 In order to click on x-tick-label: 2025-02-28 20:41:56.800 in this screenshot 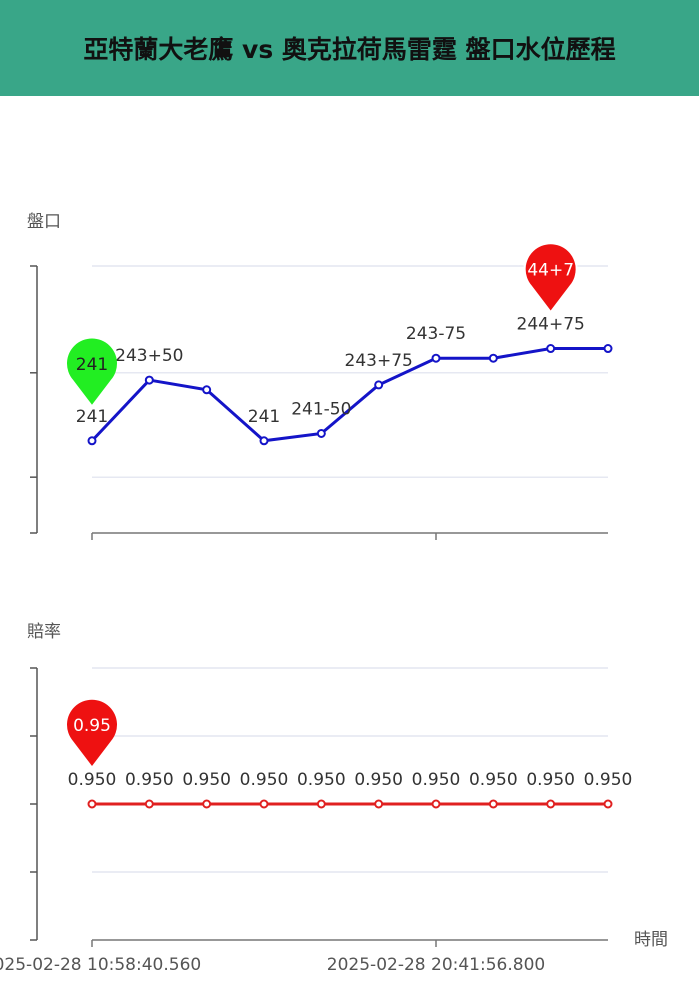, I will do `click(436, 965)`.